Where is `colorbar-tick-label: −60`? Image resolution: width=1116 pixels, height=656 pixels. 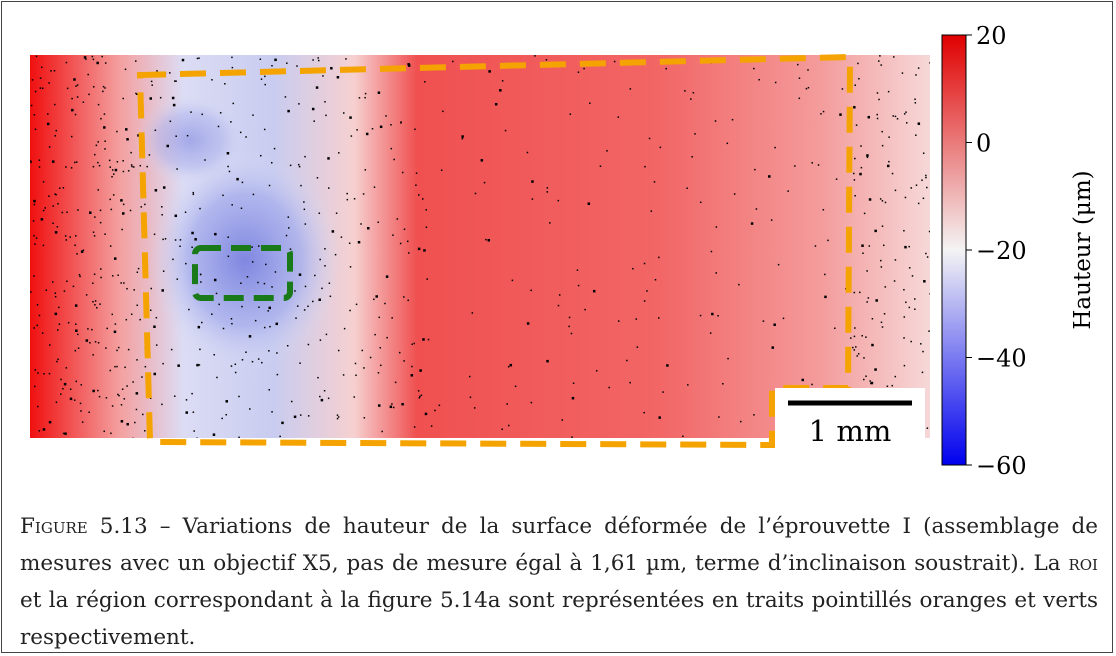
colorbar-tick-label: −60 is located at coordinates (1001, 466).